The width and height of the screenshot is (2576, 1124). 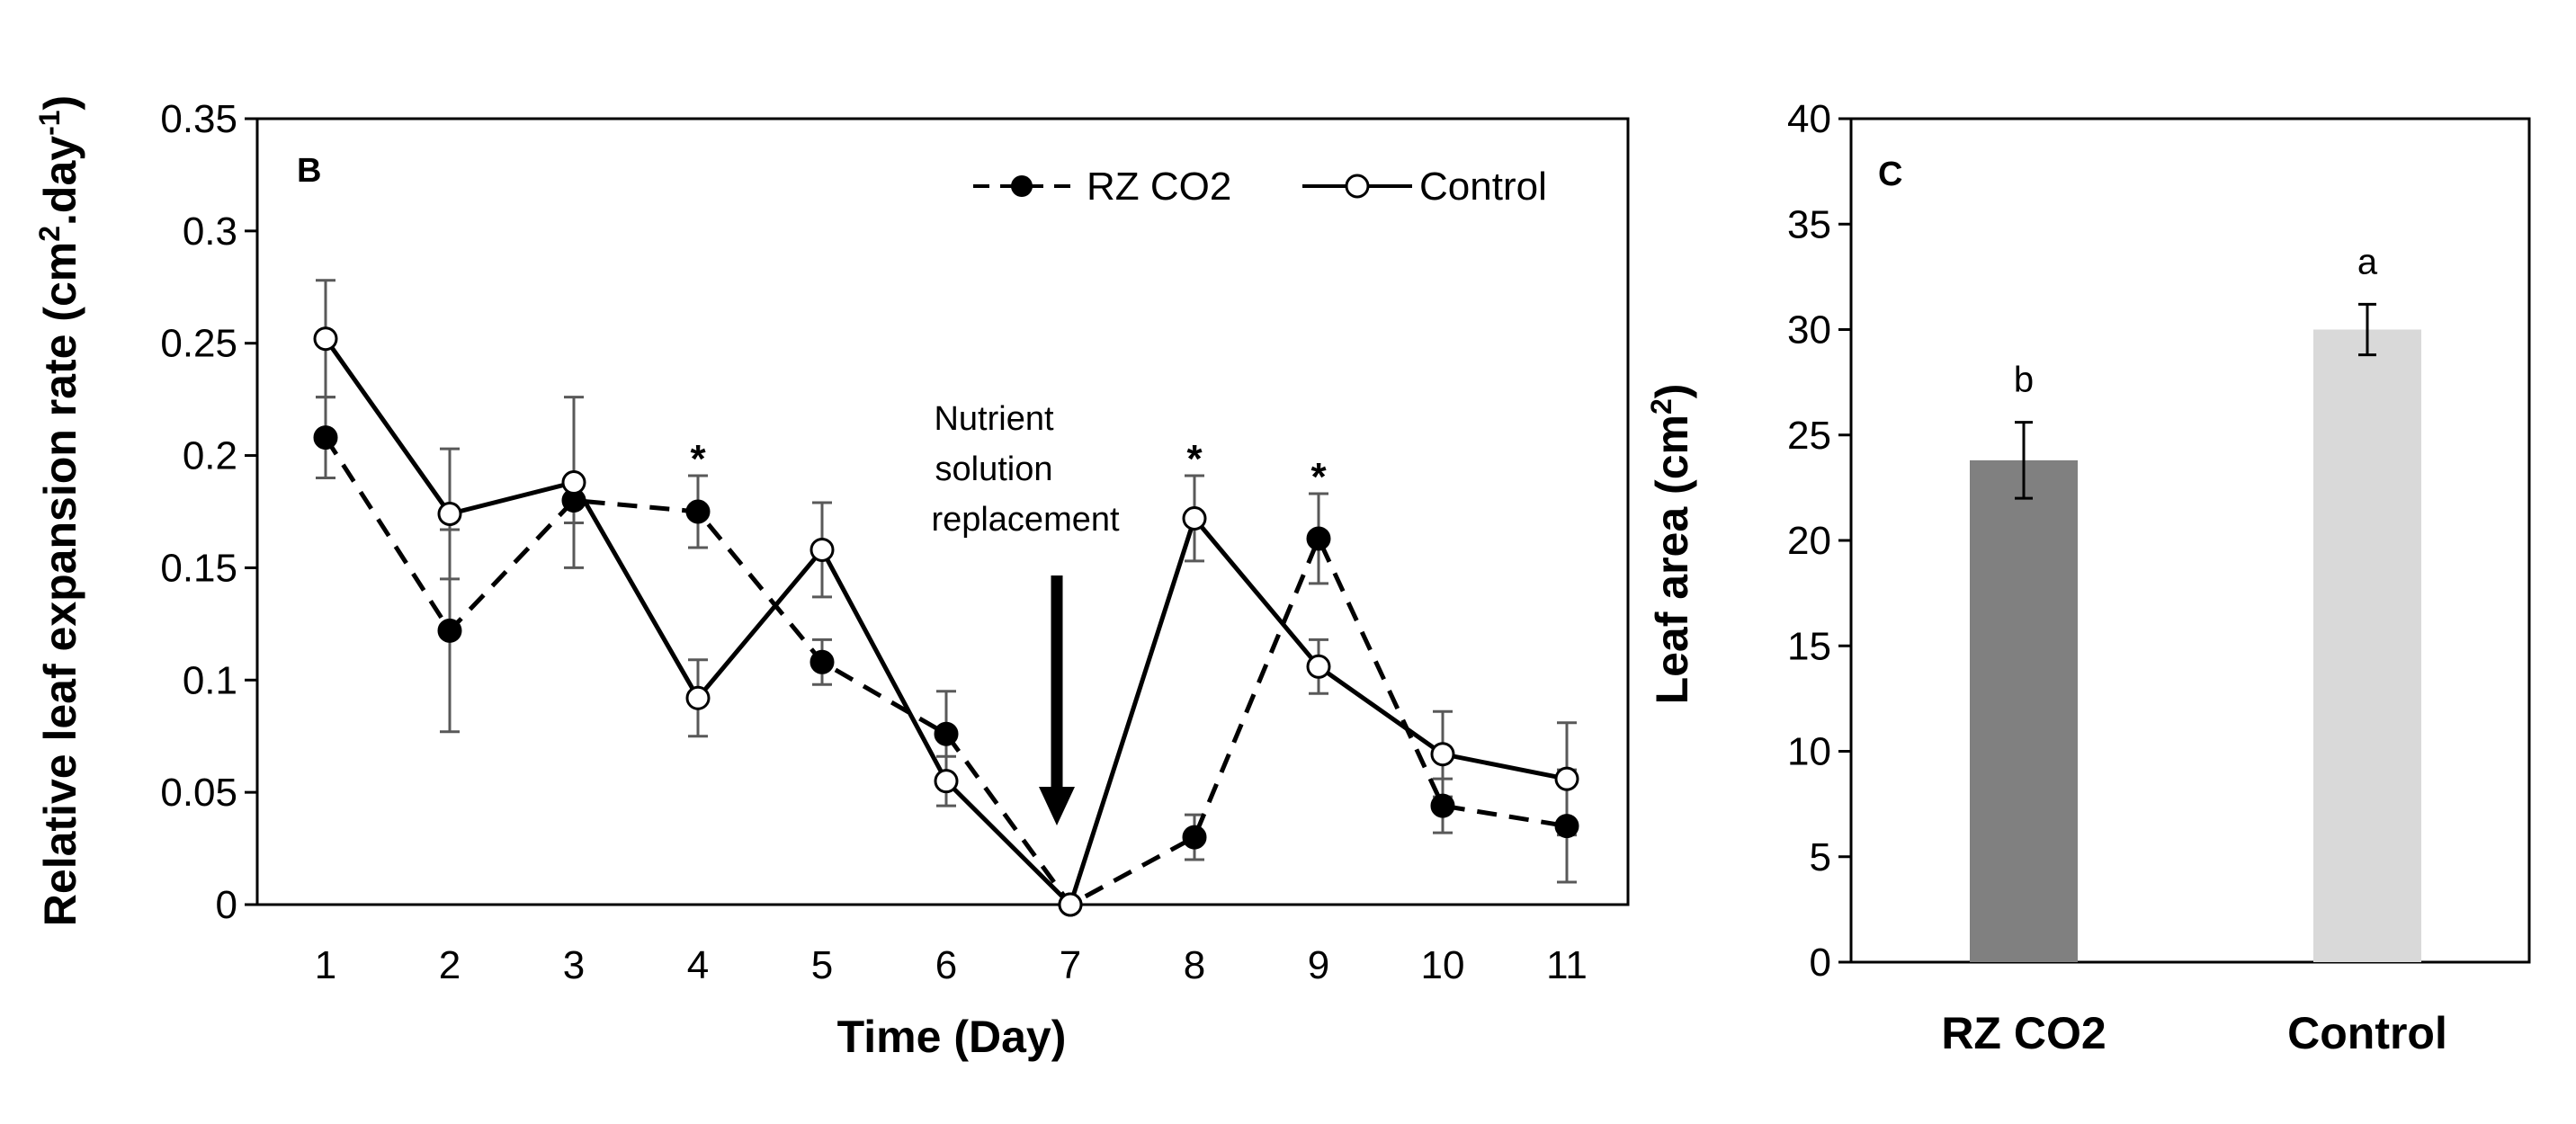 I want to click on y-axis-title-b-mid: .day, so click(x=60, y=181).